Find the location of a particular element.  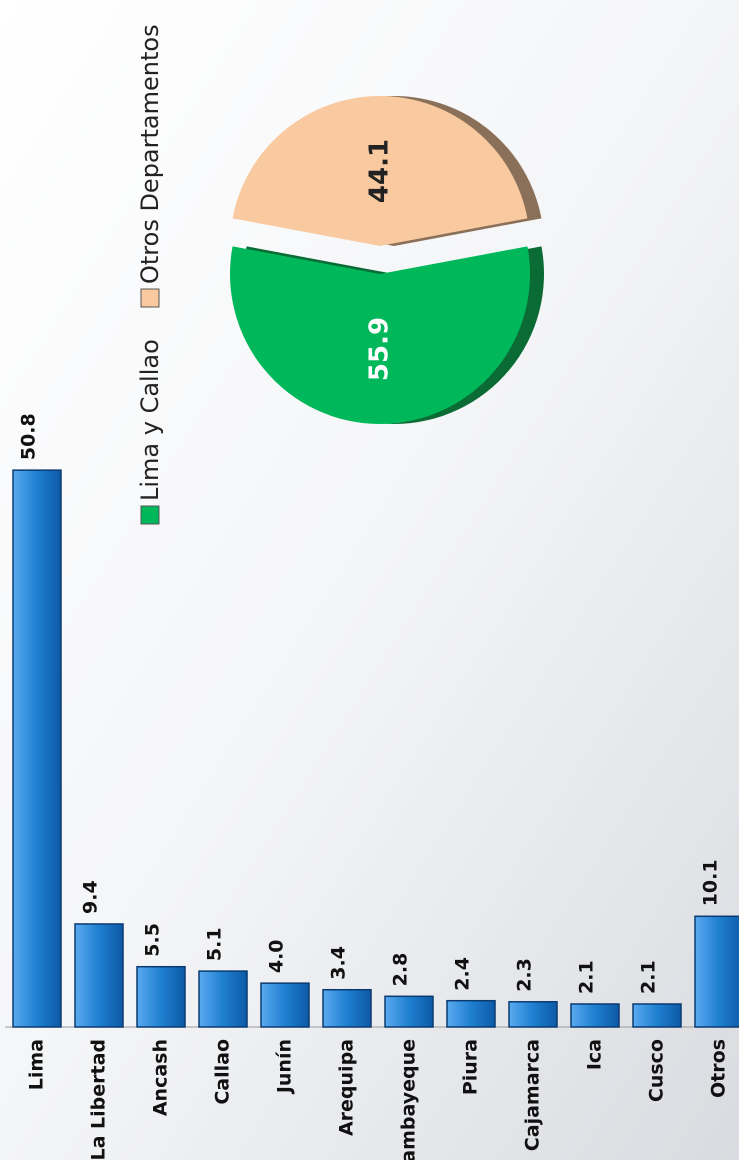

legend-label: Otros Departamentos is located at coordinates (150, 154).